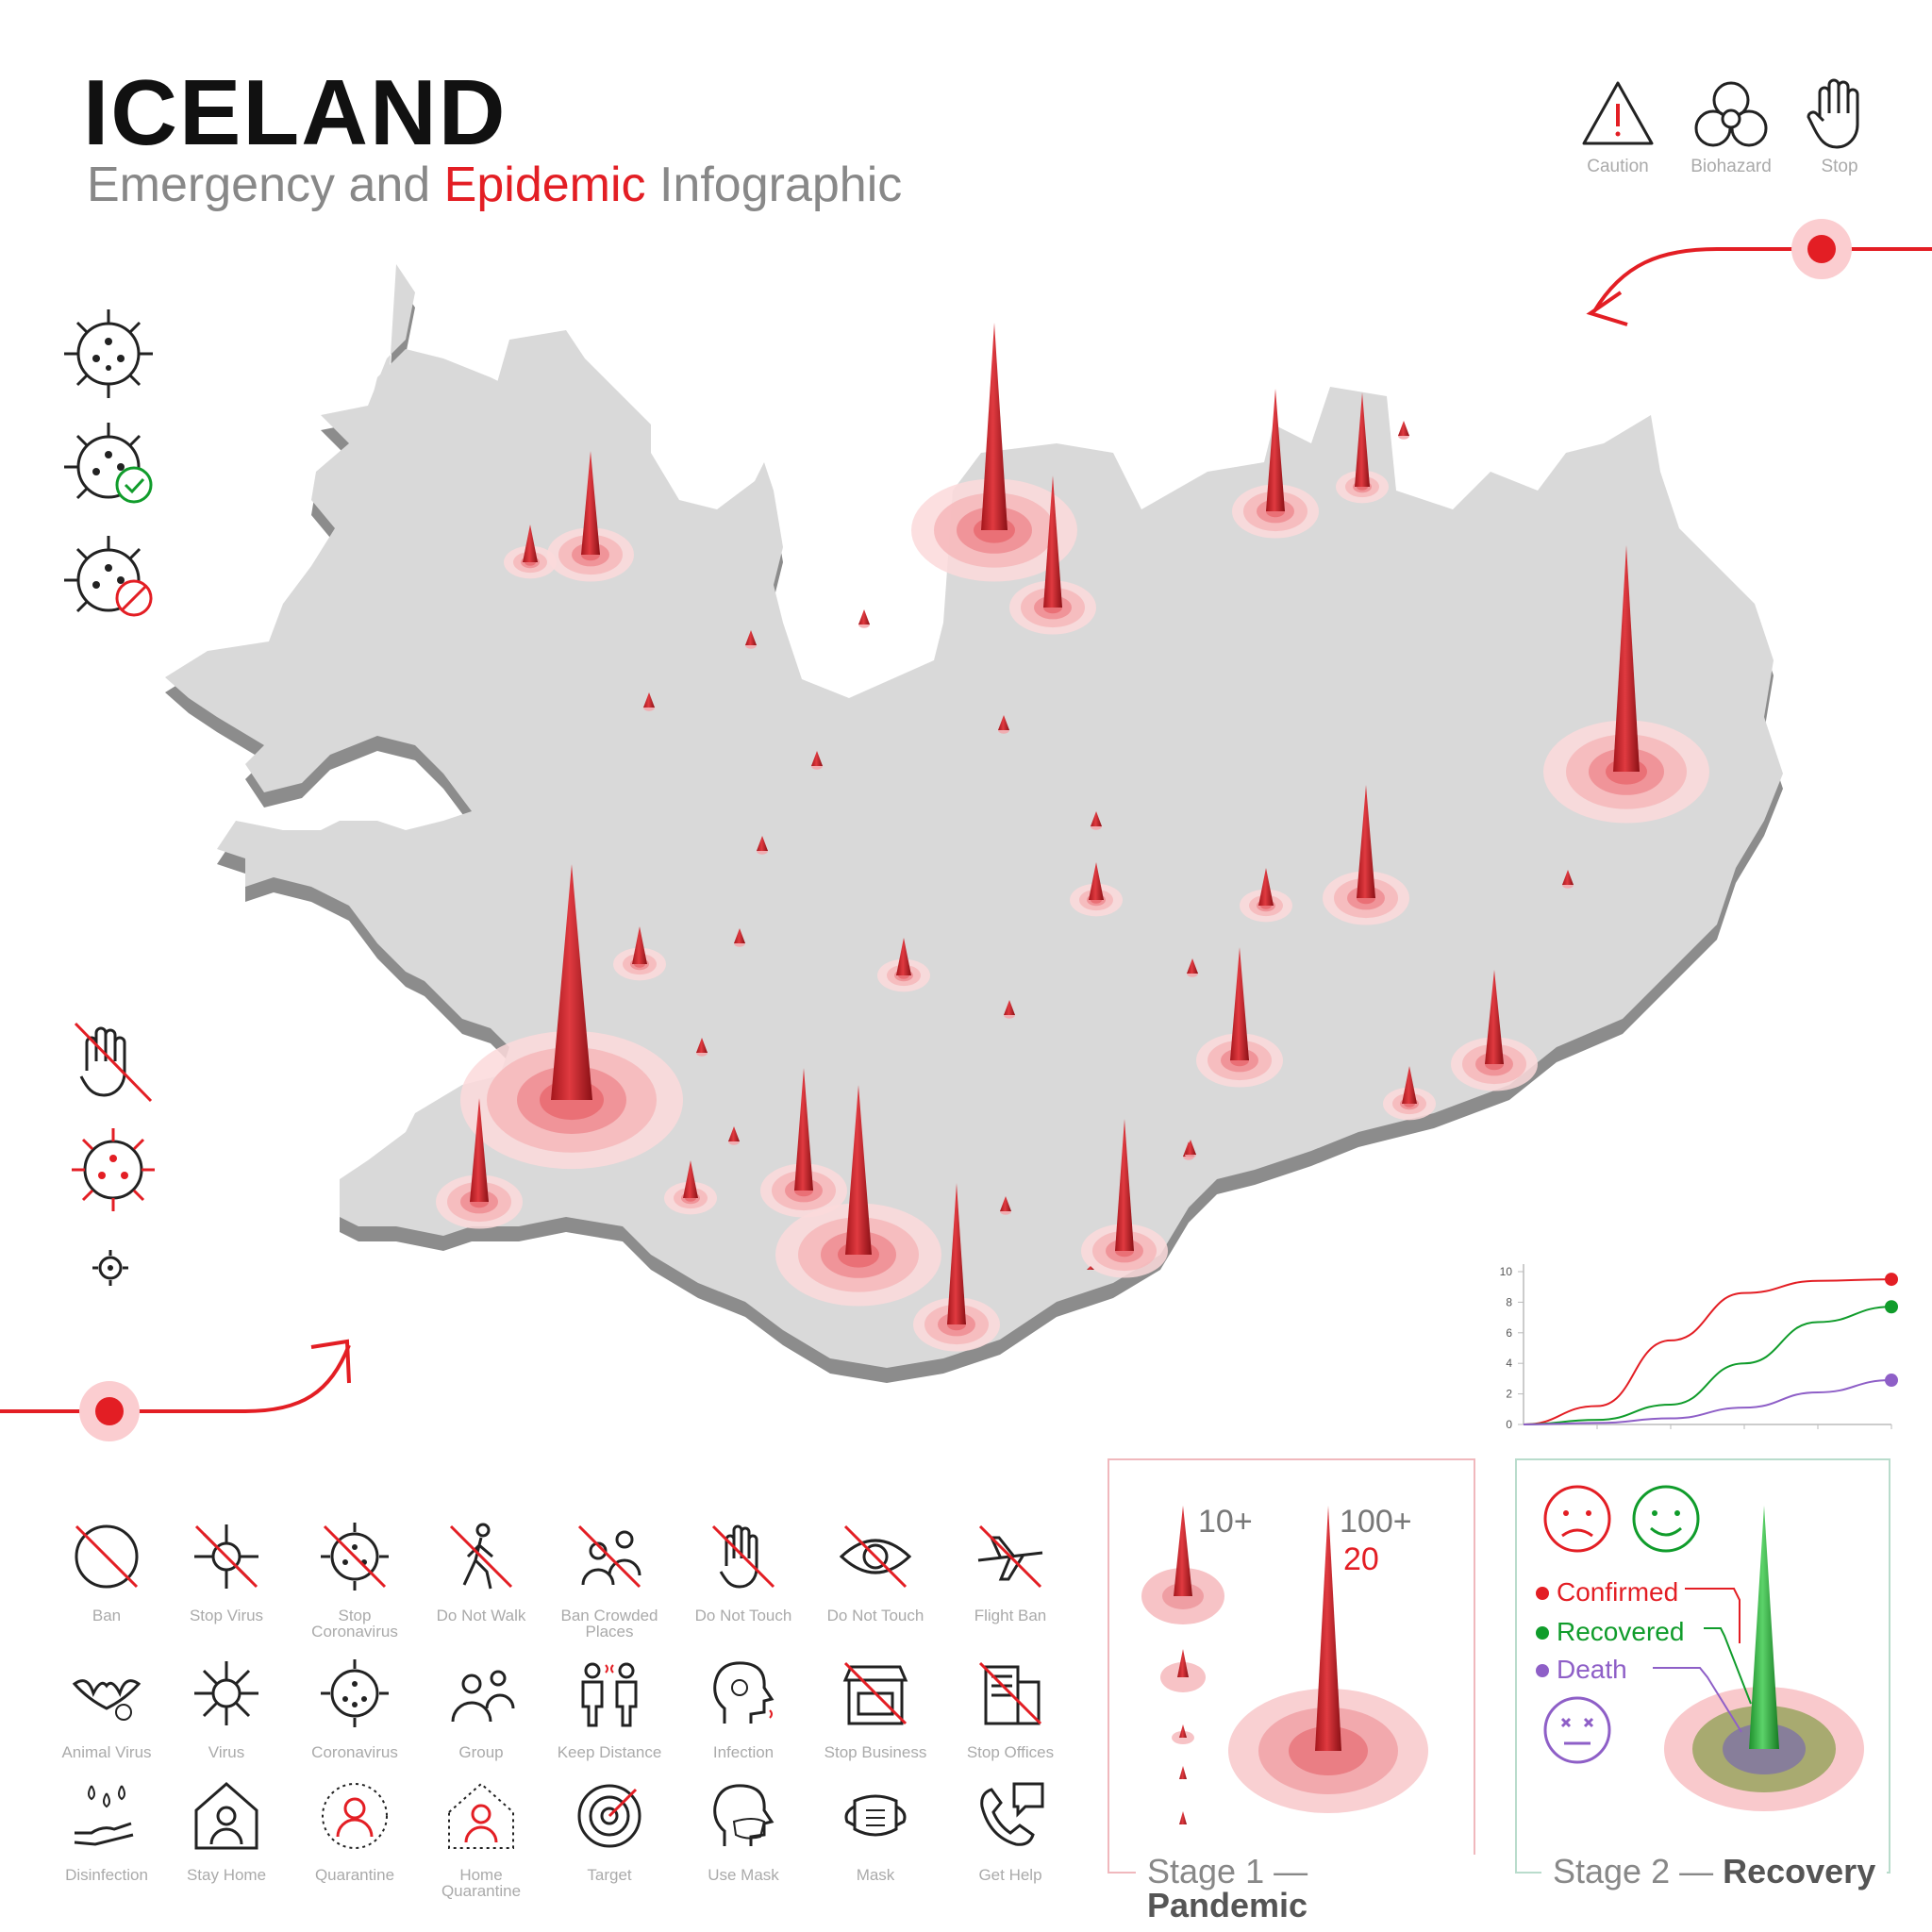 This screenshot has width=1932, height=1932. Describe the element at coordinates (1509, 1333) in the screenshot. I see `y-tick-label: 6` at that location.